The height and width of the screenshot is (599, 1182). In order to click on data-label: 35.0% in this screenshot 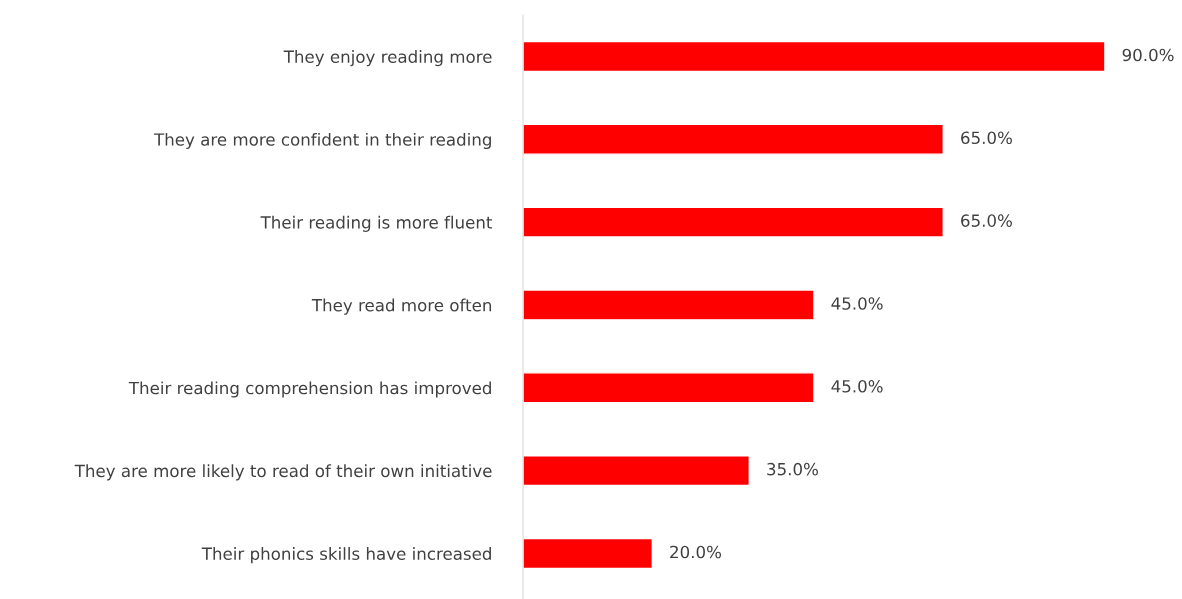, I will do `click(792, 469)`.